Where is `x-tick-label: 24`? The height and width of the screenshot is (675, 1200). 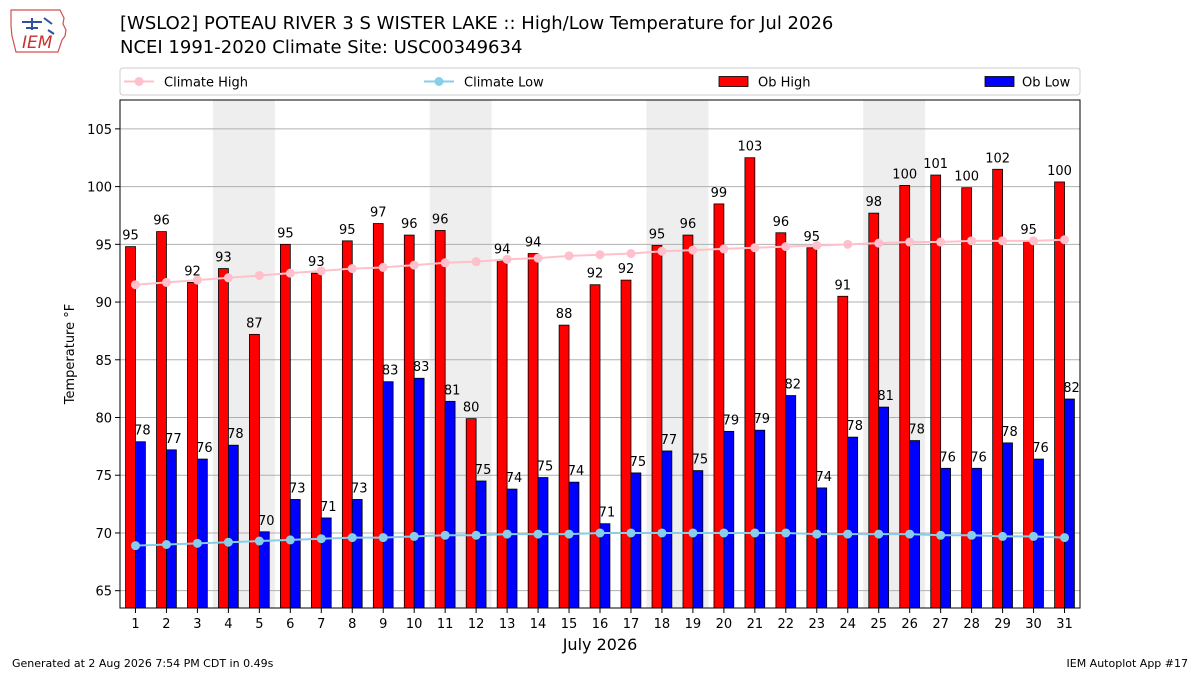
x-tick-label: 24 is located at coordinates (847, 624).